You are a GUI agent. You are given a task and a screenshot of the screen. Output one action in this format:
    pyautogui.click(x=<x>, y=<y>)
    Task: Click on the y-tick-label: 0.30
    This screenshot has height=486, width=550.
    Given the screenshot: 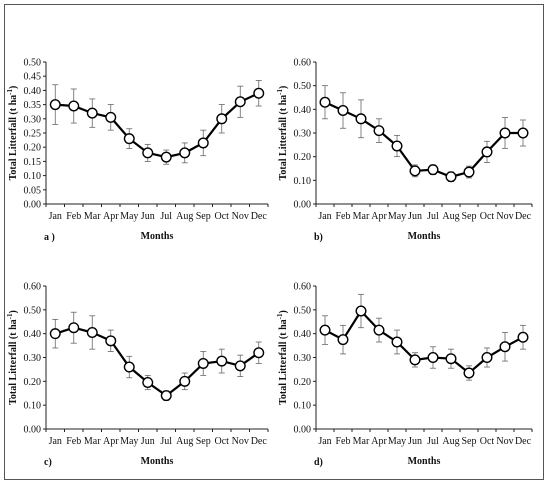 What is the action you would take?
    pyautogui.click(x=33, y=119)
    